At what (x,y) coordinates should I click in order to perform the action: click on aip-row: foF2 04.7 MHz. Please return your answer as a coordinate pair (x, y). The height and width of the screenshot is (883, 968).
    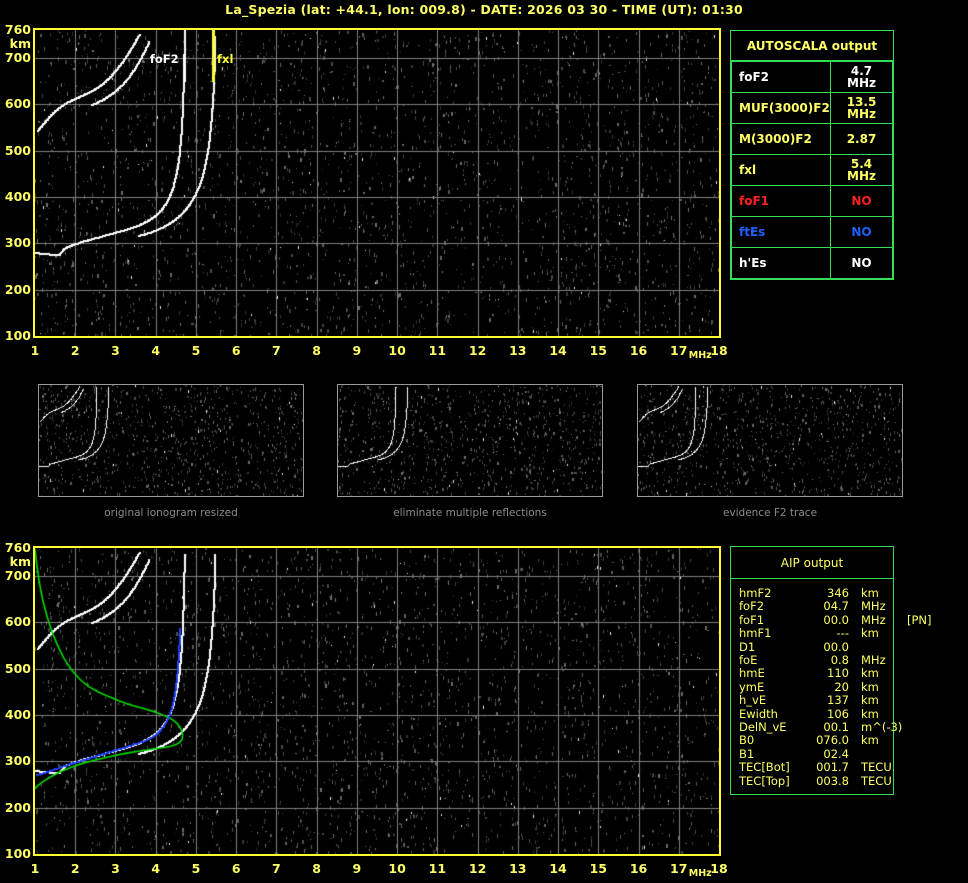
    Looking at the image, I should click on (816, 606).